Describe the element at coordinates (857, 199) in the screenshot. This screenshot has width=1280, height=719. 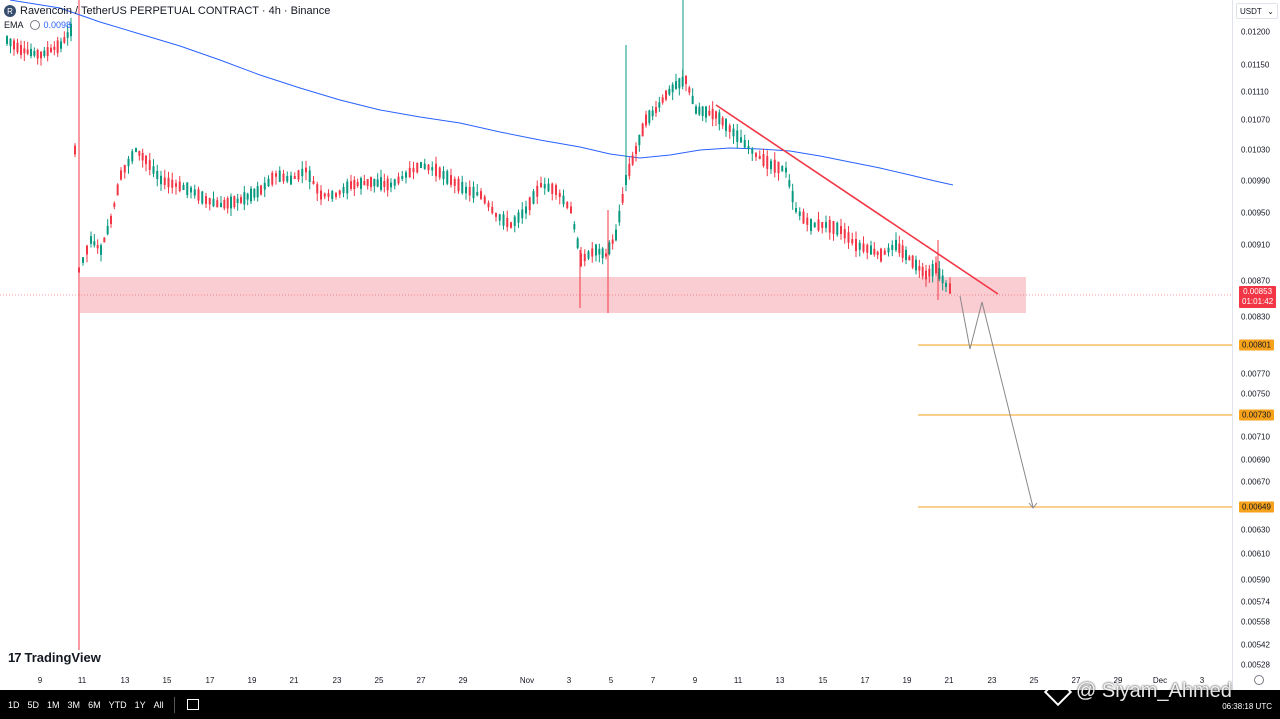
I see `downtrend-line` at that location.